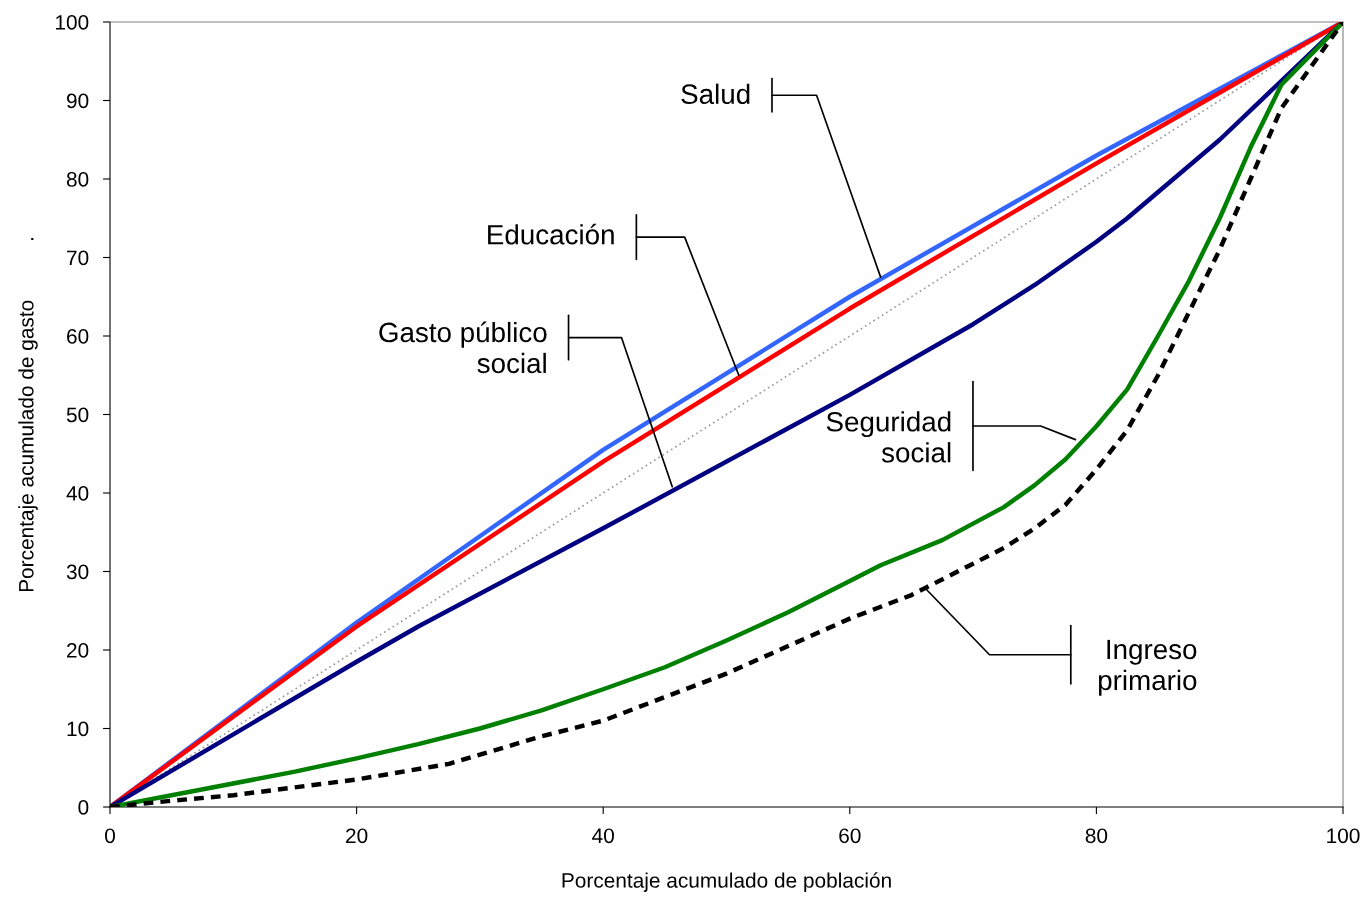 This screenshot has width=1367, height=912. What do you see at coordinates (1343, 836) in the screenshot?
I see `x-tick-label: 100` at bounding box center [1343, 836].